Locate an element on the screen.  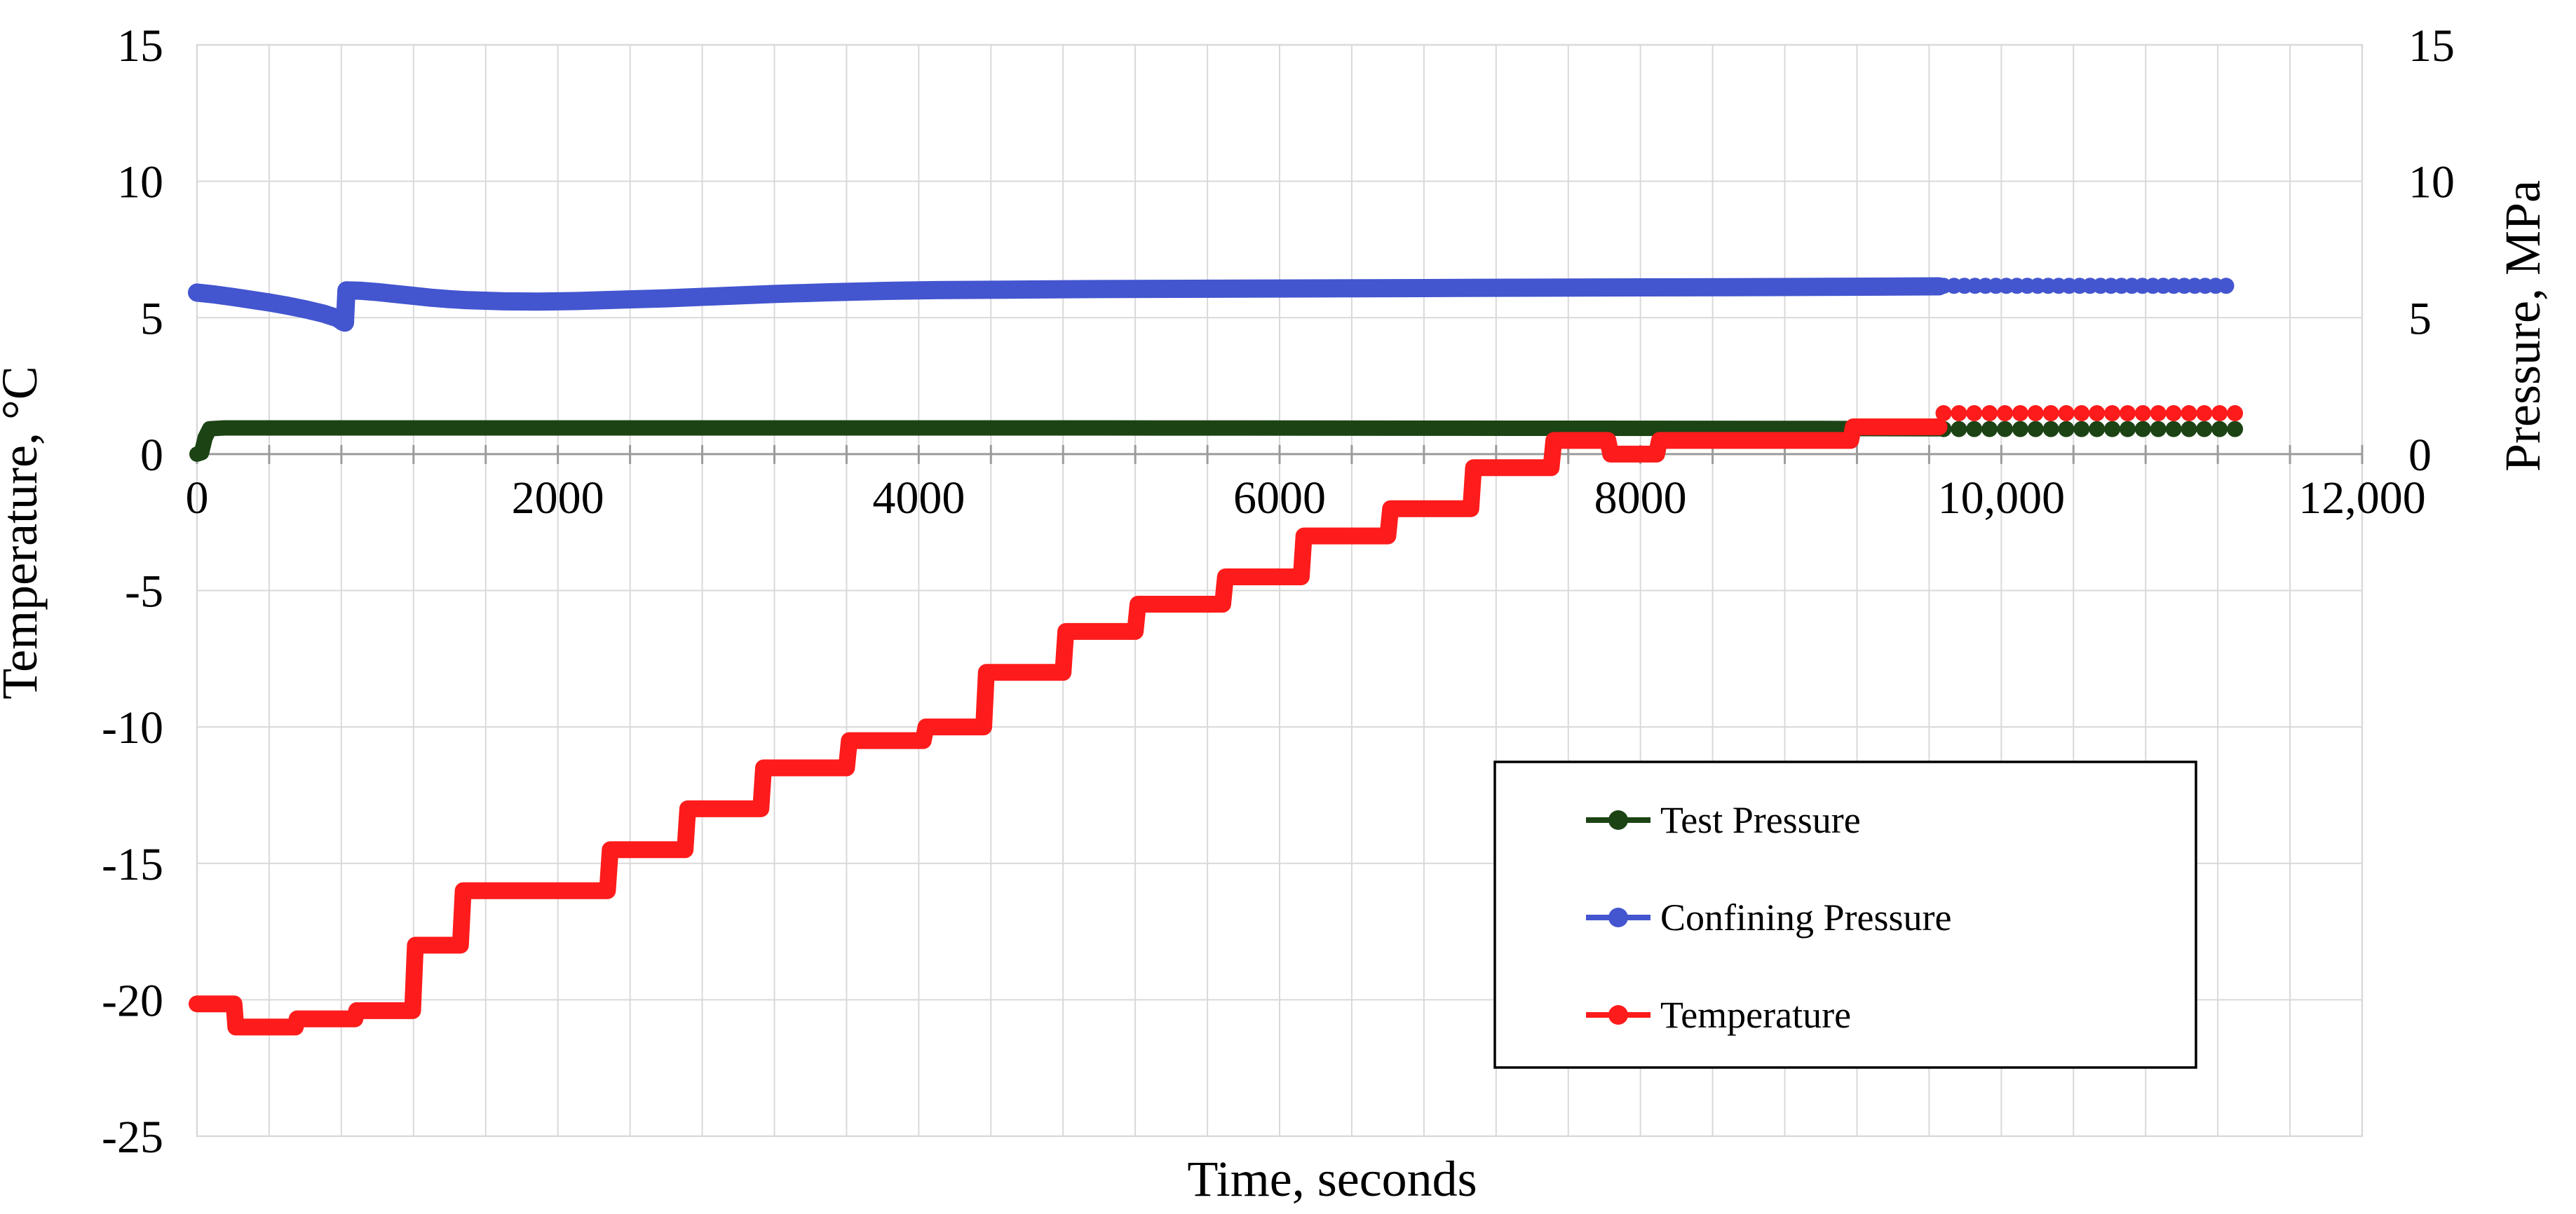
x-axis is located at coordinates (1280, 454).